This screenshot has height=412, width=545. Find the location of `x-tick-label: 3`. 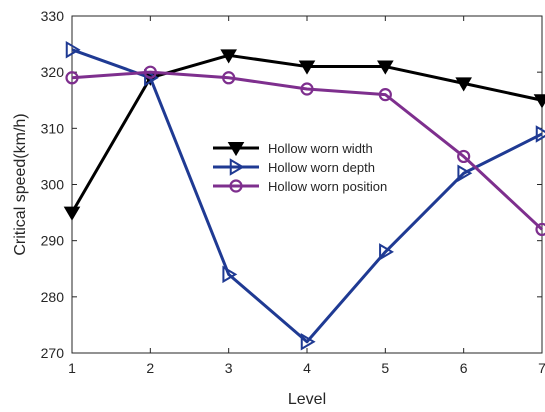

x-tick-label: 3 is located at coordinates (229, 368).